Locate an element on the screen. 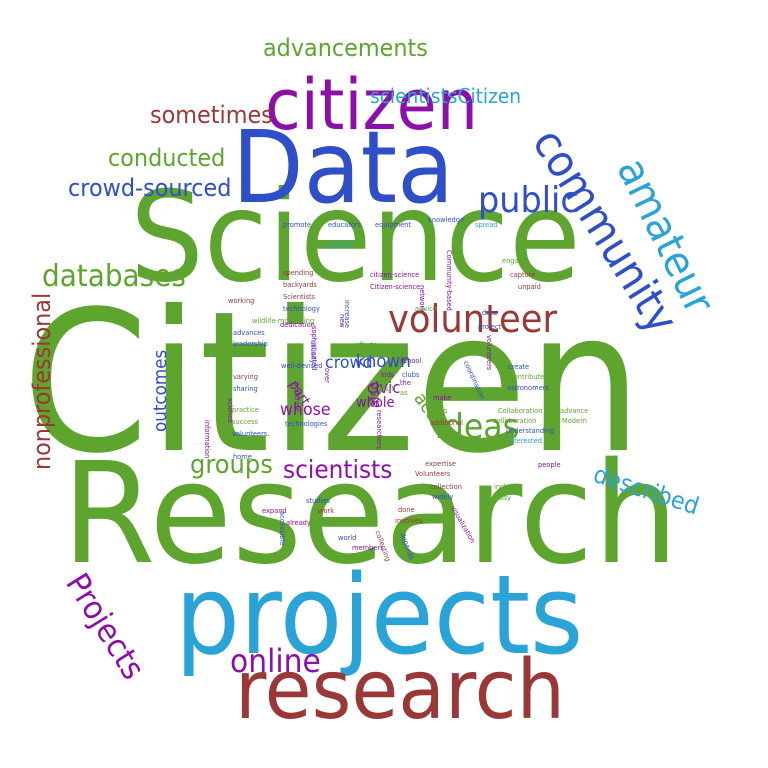 Image resolution: width=768 pixels, height=768 pixels. word: school is located at coordinates (411, 361).